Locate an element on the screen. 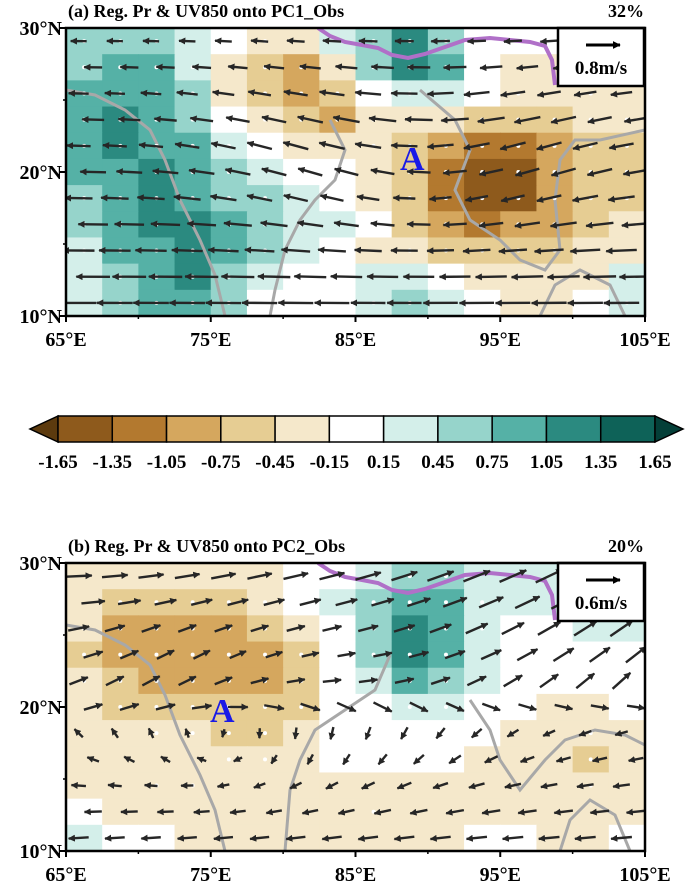 The height and width of the screenshot is (885, 685). panel-b-percent: 20% is located at coordinates (626, 546).